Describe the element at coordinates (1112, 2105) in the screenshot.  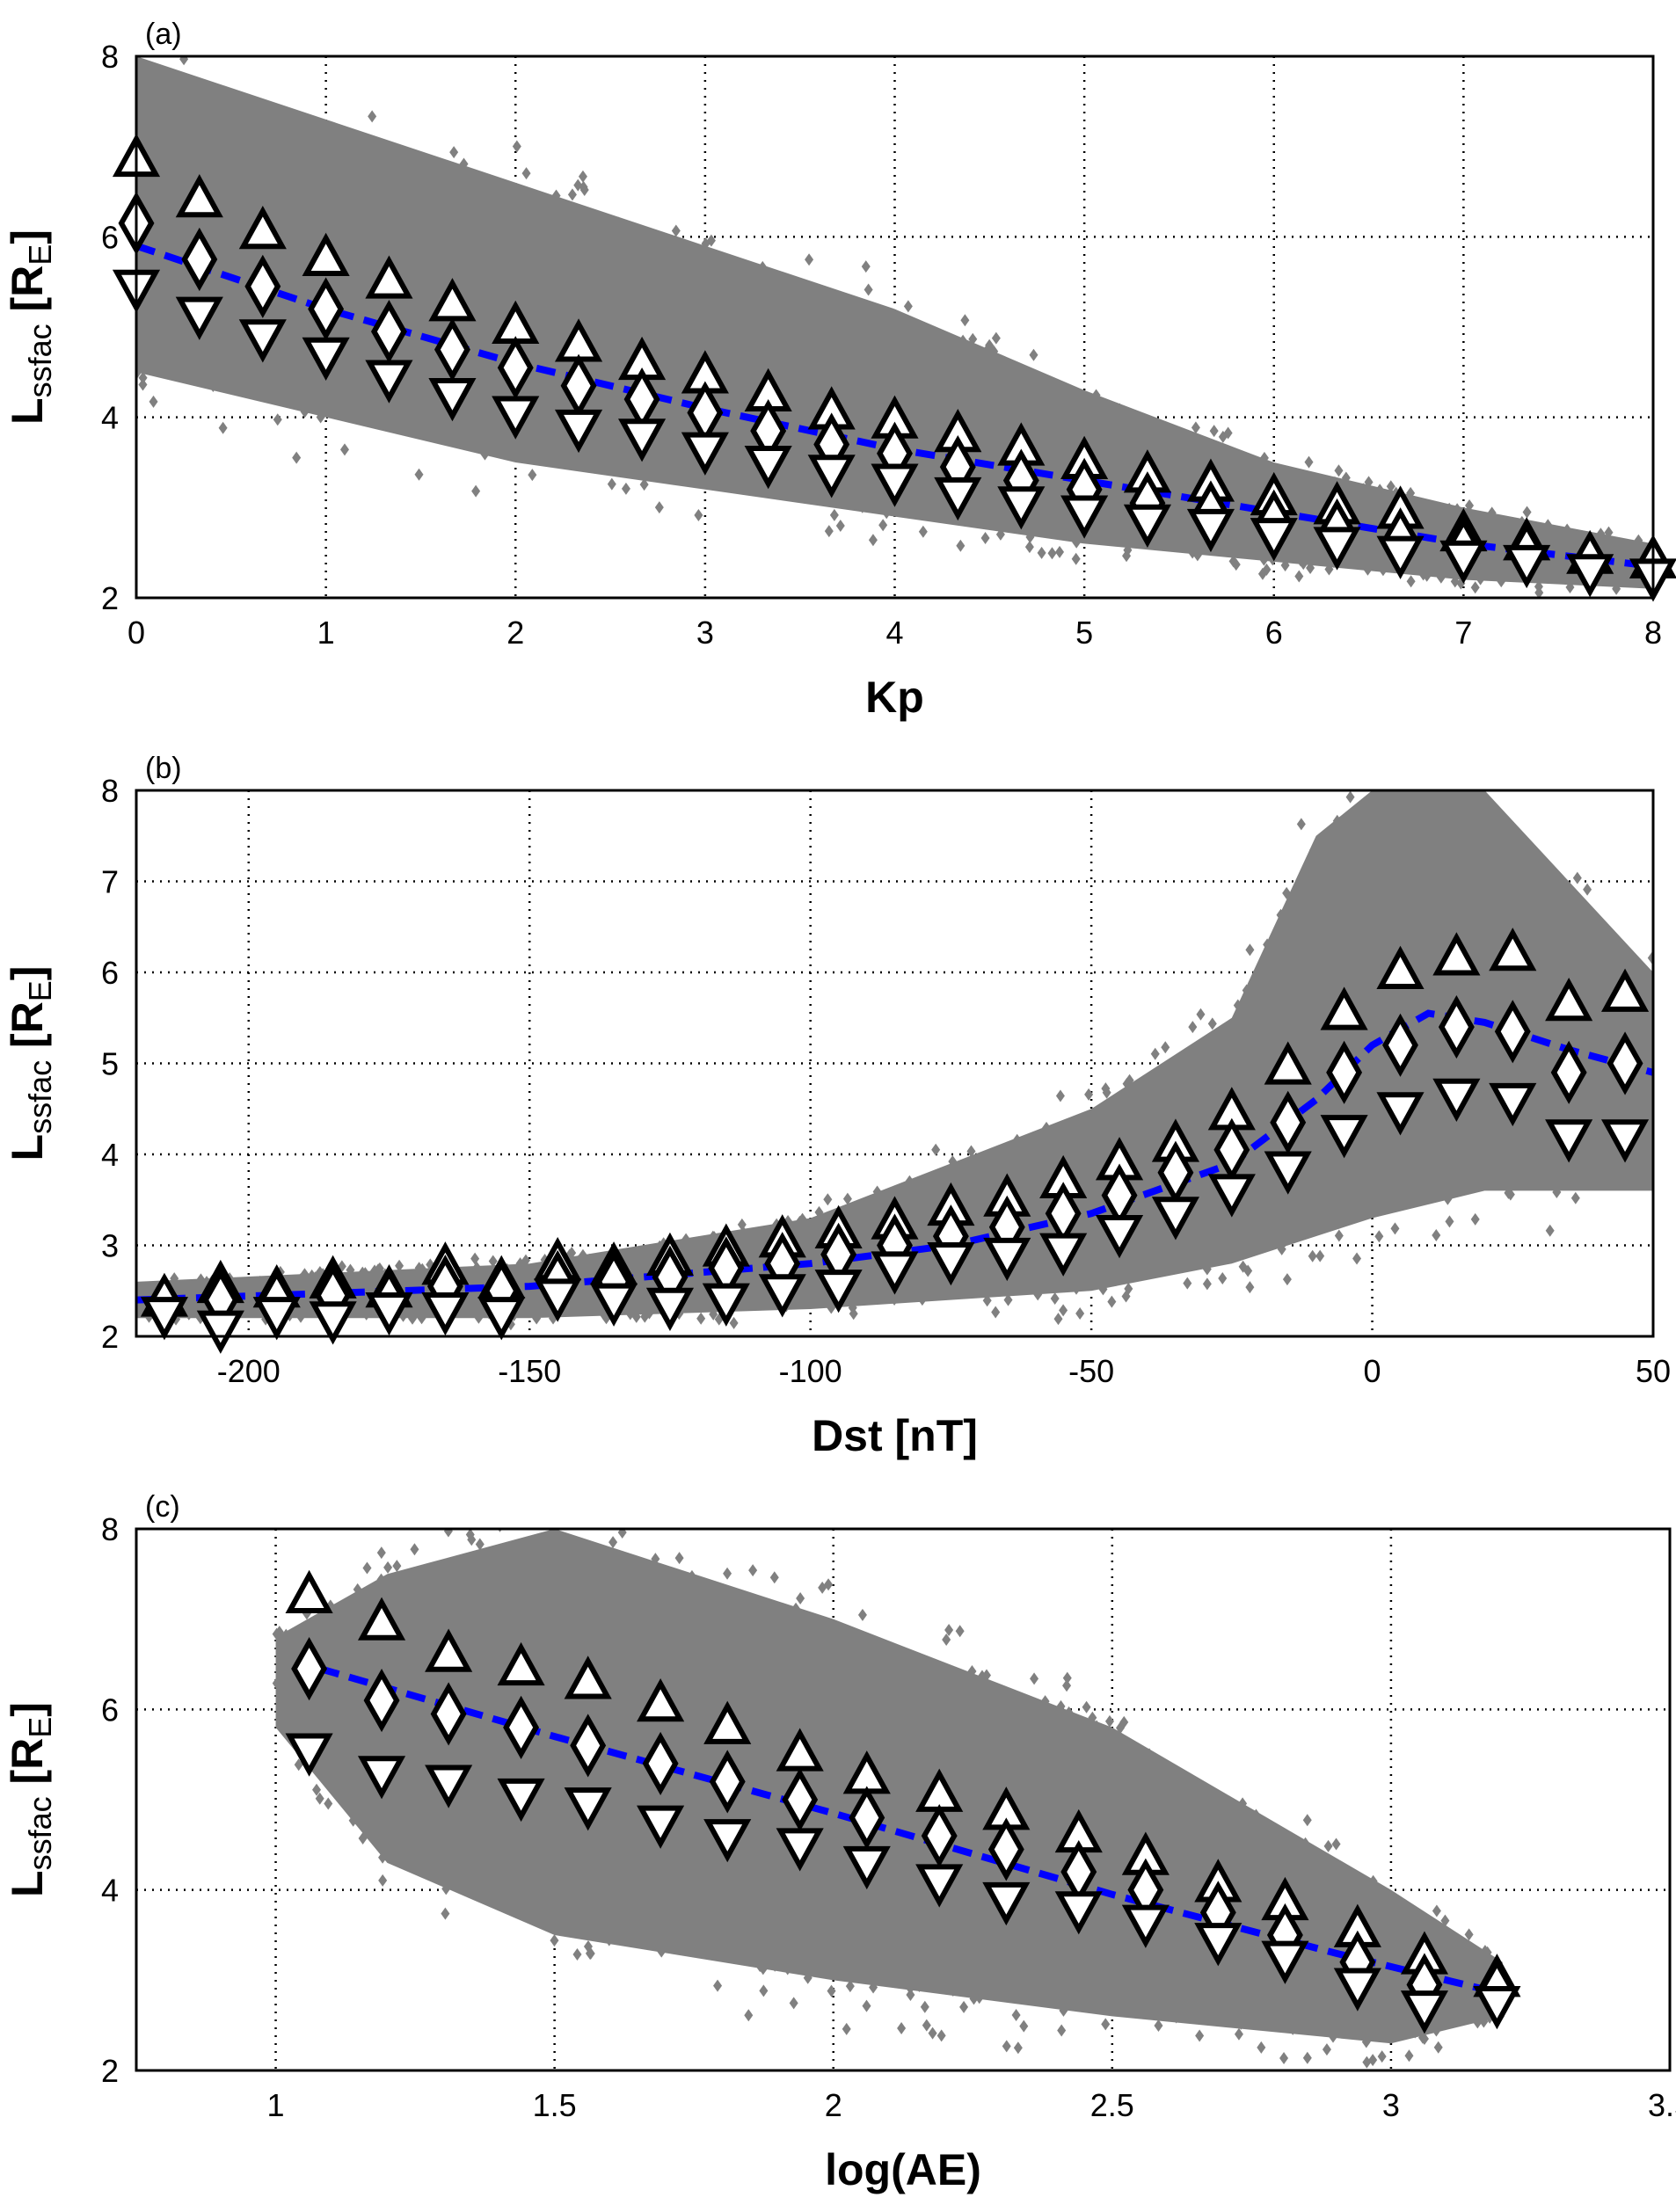
I see `x-tick-label: 2.5` at that location.